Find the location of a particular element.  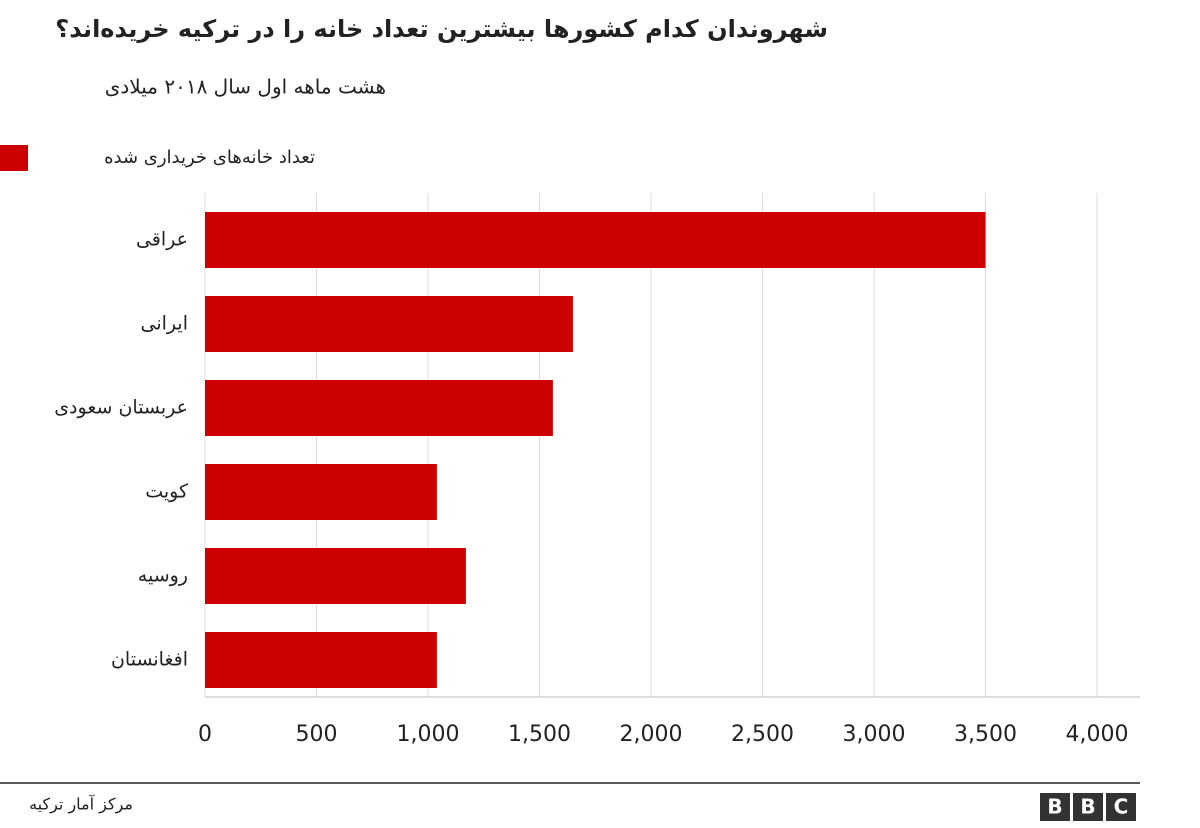

y-tick-label: عربستان سعودی is located at coordinates (121, 408).